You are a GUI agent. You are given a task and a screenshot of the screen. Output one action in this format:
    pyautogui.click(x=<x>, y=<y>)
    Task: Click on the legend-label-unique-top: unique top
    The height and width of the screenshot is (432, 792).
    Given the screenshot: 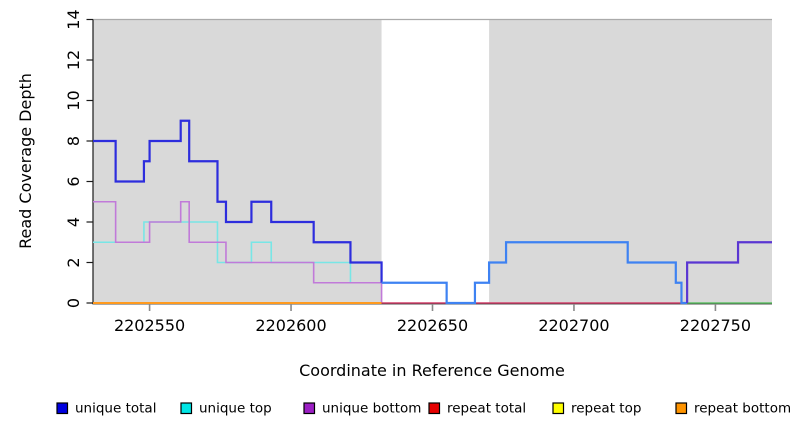 What is the action you would take?
    pyautogui.click(x=235, y=409)
    